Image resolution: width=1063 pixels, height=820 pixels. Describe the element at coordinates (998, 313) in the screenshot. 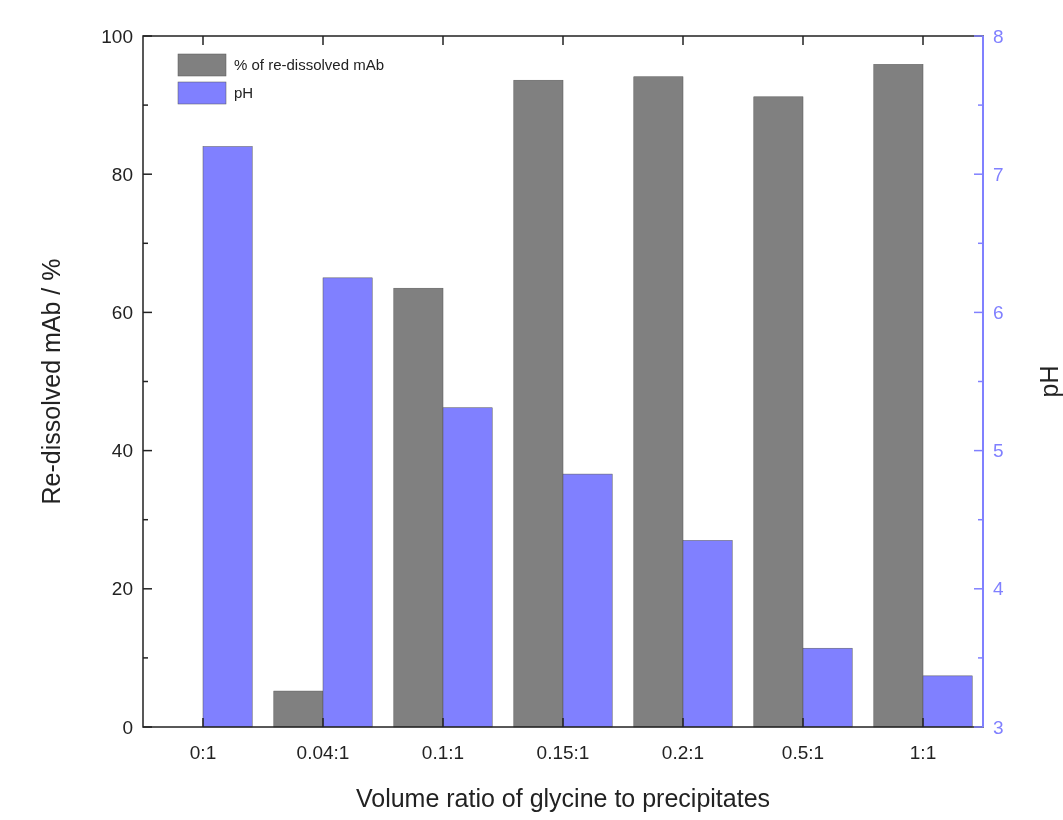

I see `y2-tick-label: 6` at that location.